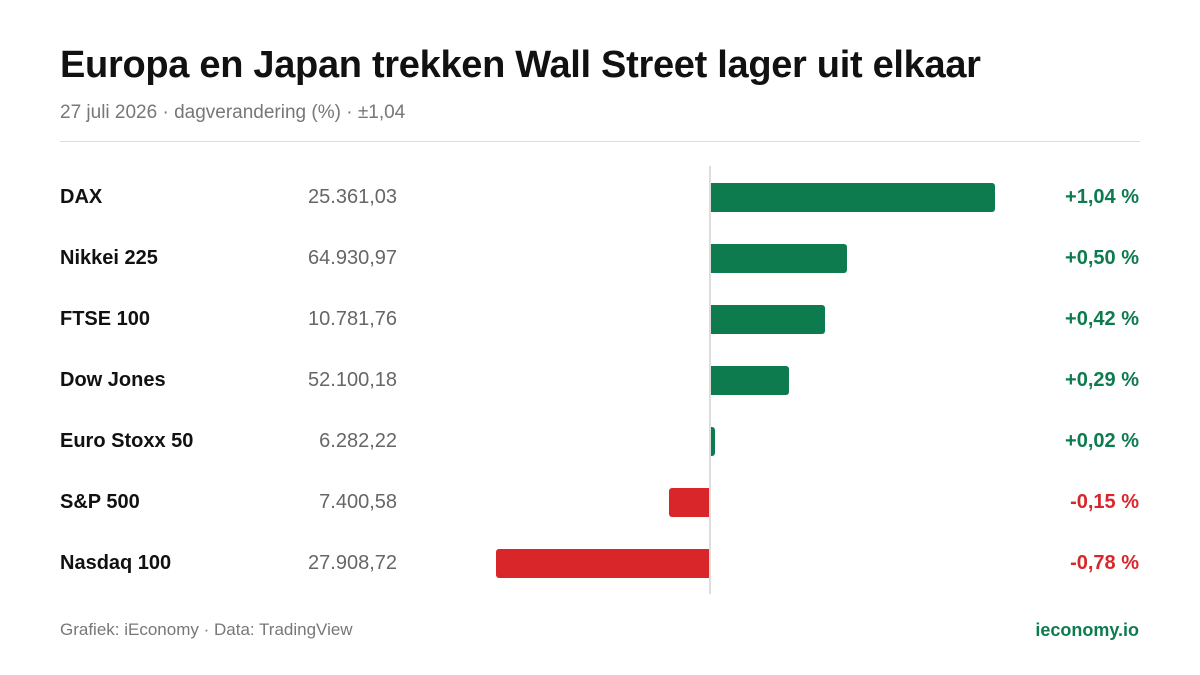 The height and width of the screenshot is (675, 1200). Describe the element at coordinates (710, 380) in the screenshot. I see `zero-line` at that location.